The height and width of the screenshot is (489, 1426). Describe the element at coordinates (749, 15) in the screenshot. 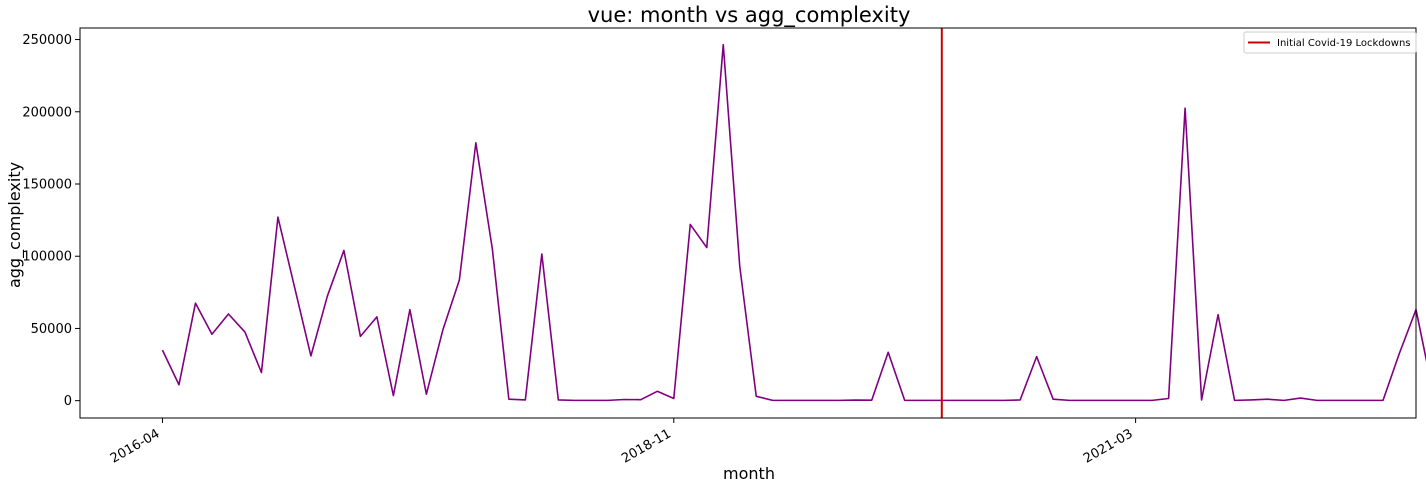

I see `chart-title: vue: month vs agg_complexity` at that location.